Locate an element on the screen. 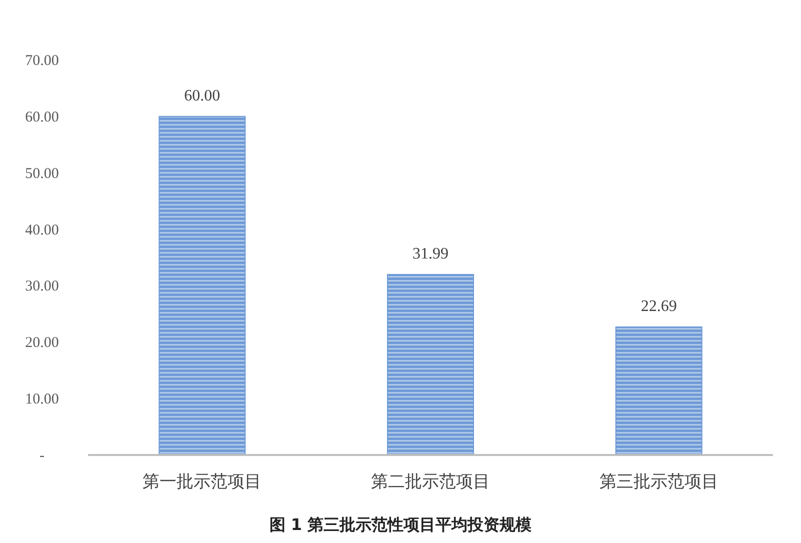  y-tick-label: 20.00 is located at coordinates (42, 343).